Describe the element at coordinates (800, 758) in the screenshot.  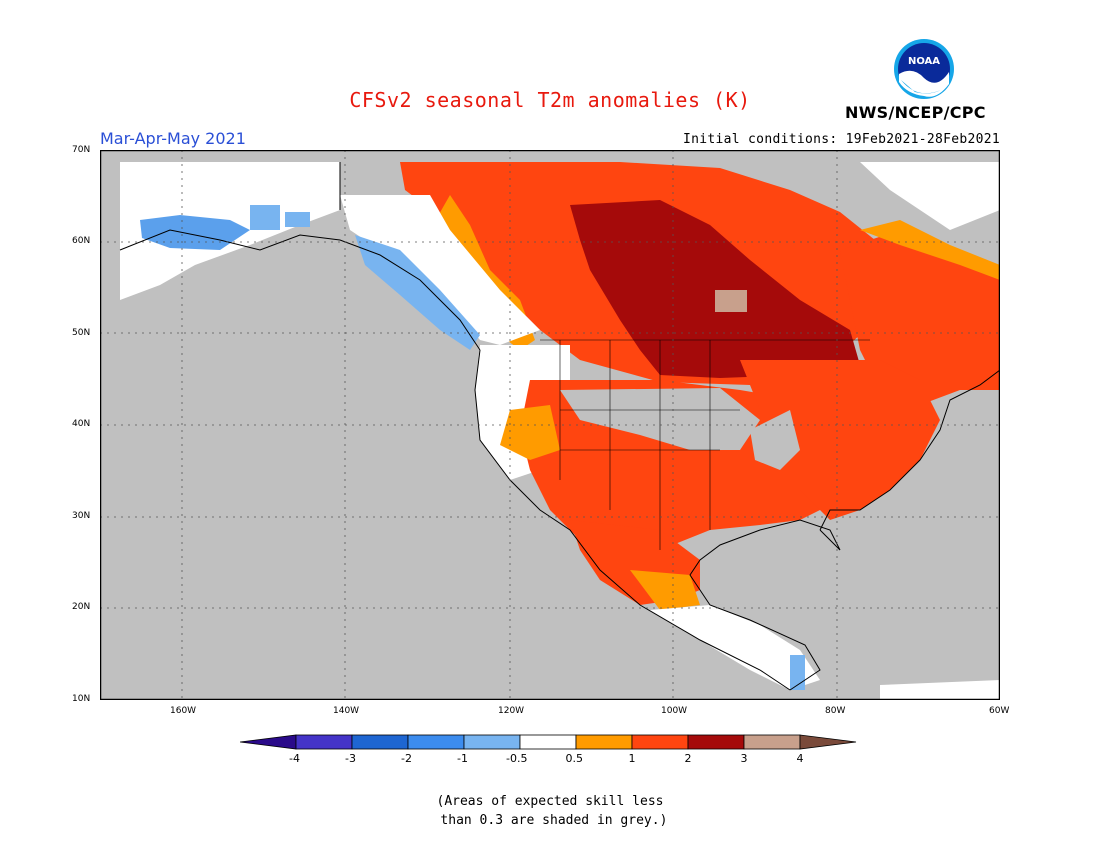
I see `colorbar-tick-label: 4` at that location.